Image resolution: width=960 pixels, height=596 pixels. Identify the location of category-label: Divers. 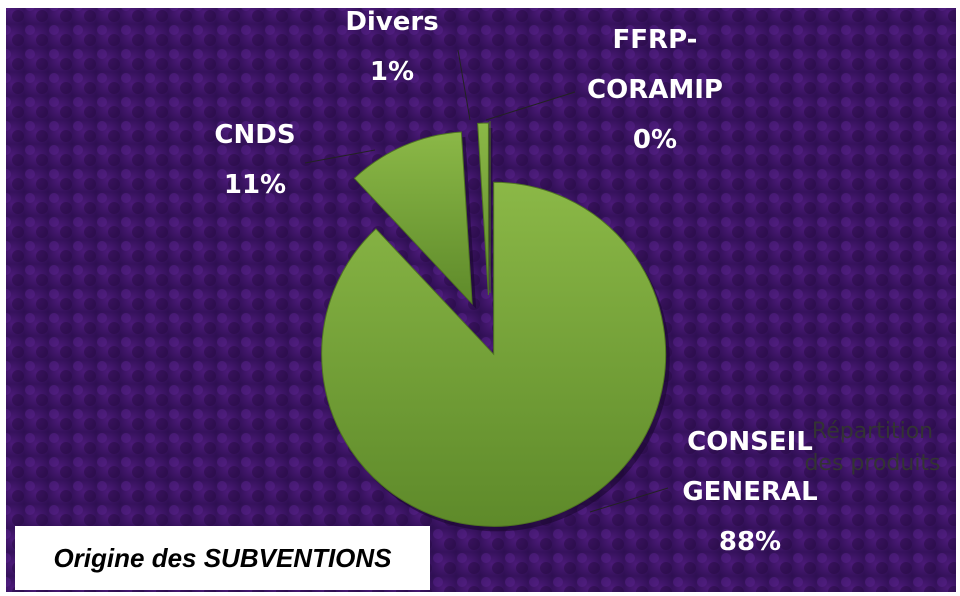
(392, 22).